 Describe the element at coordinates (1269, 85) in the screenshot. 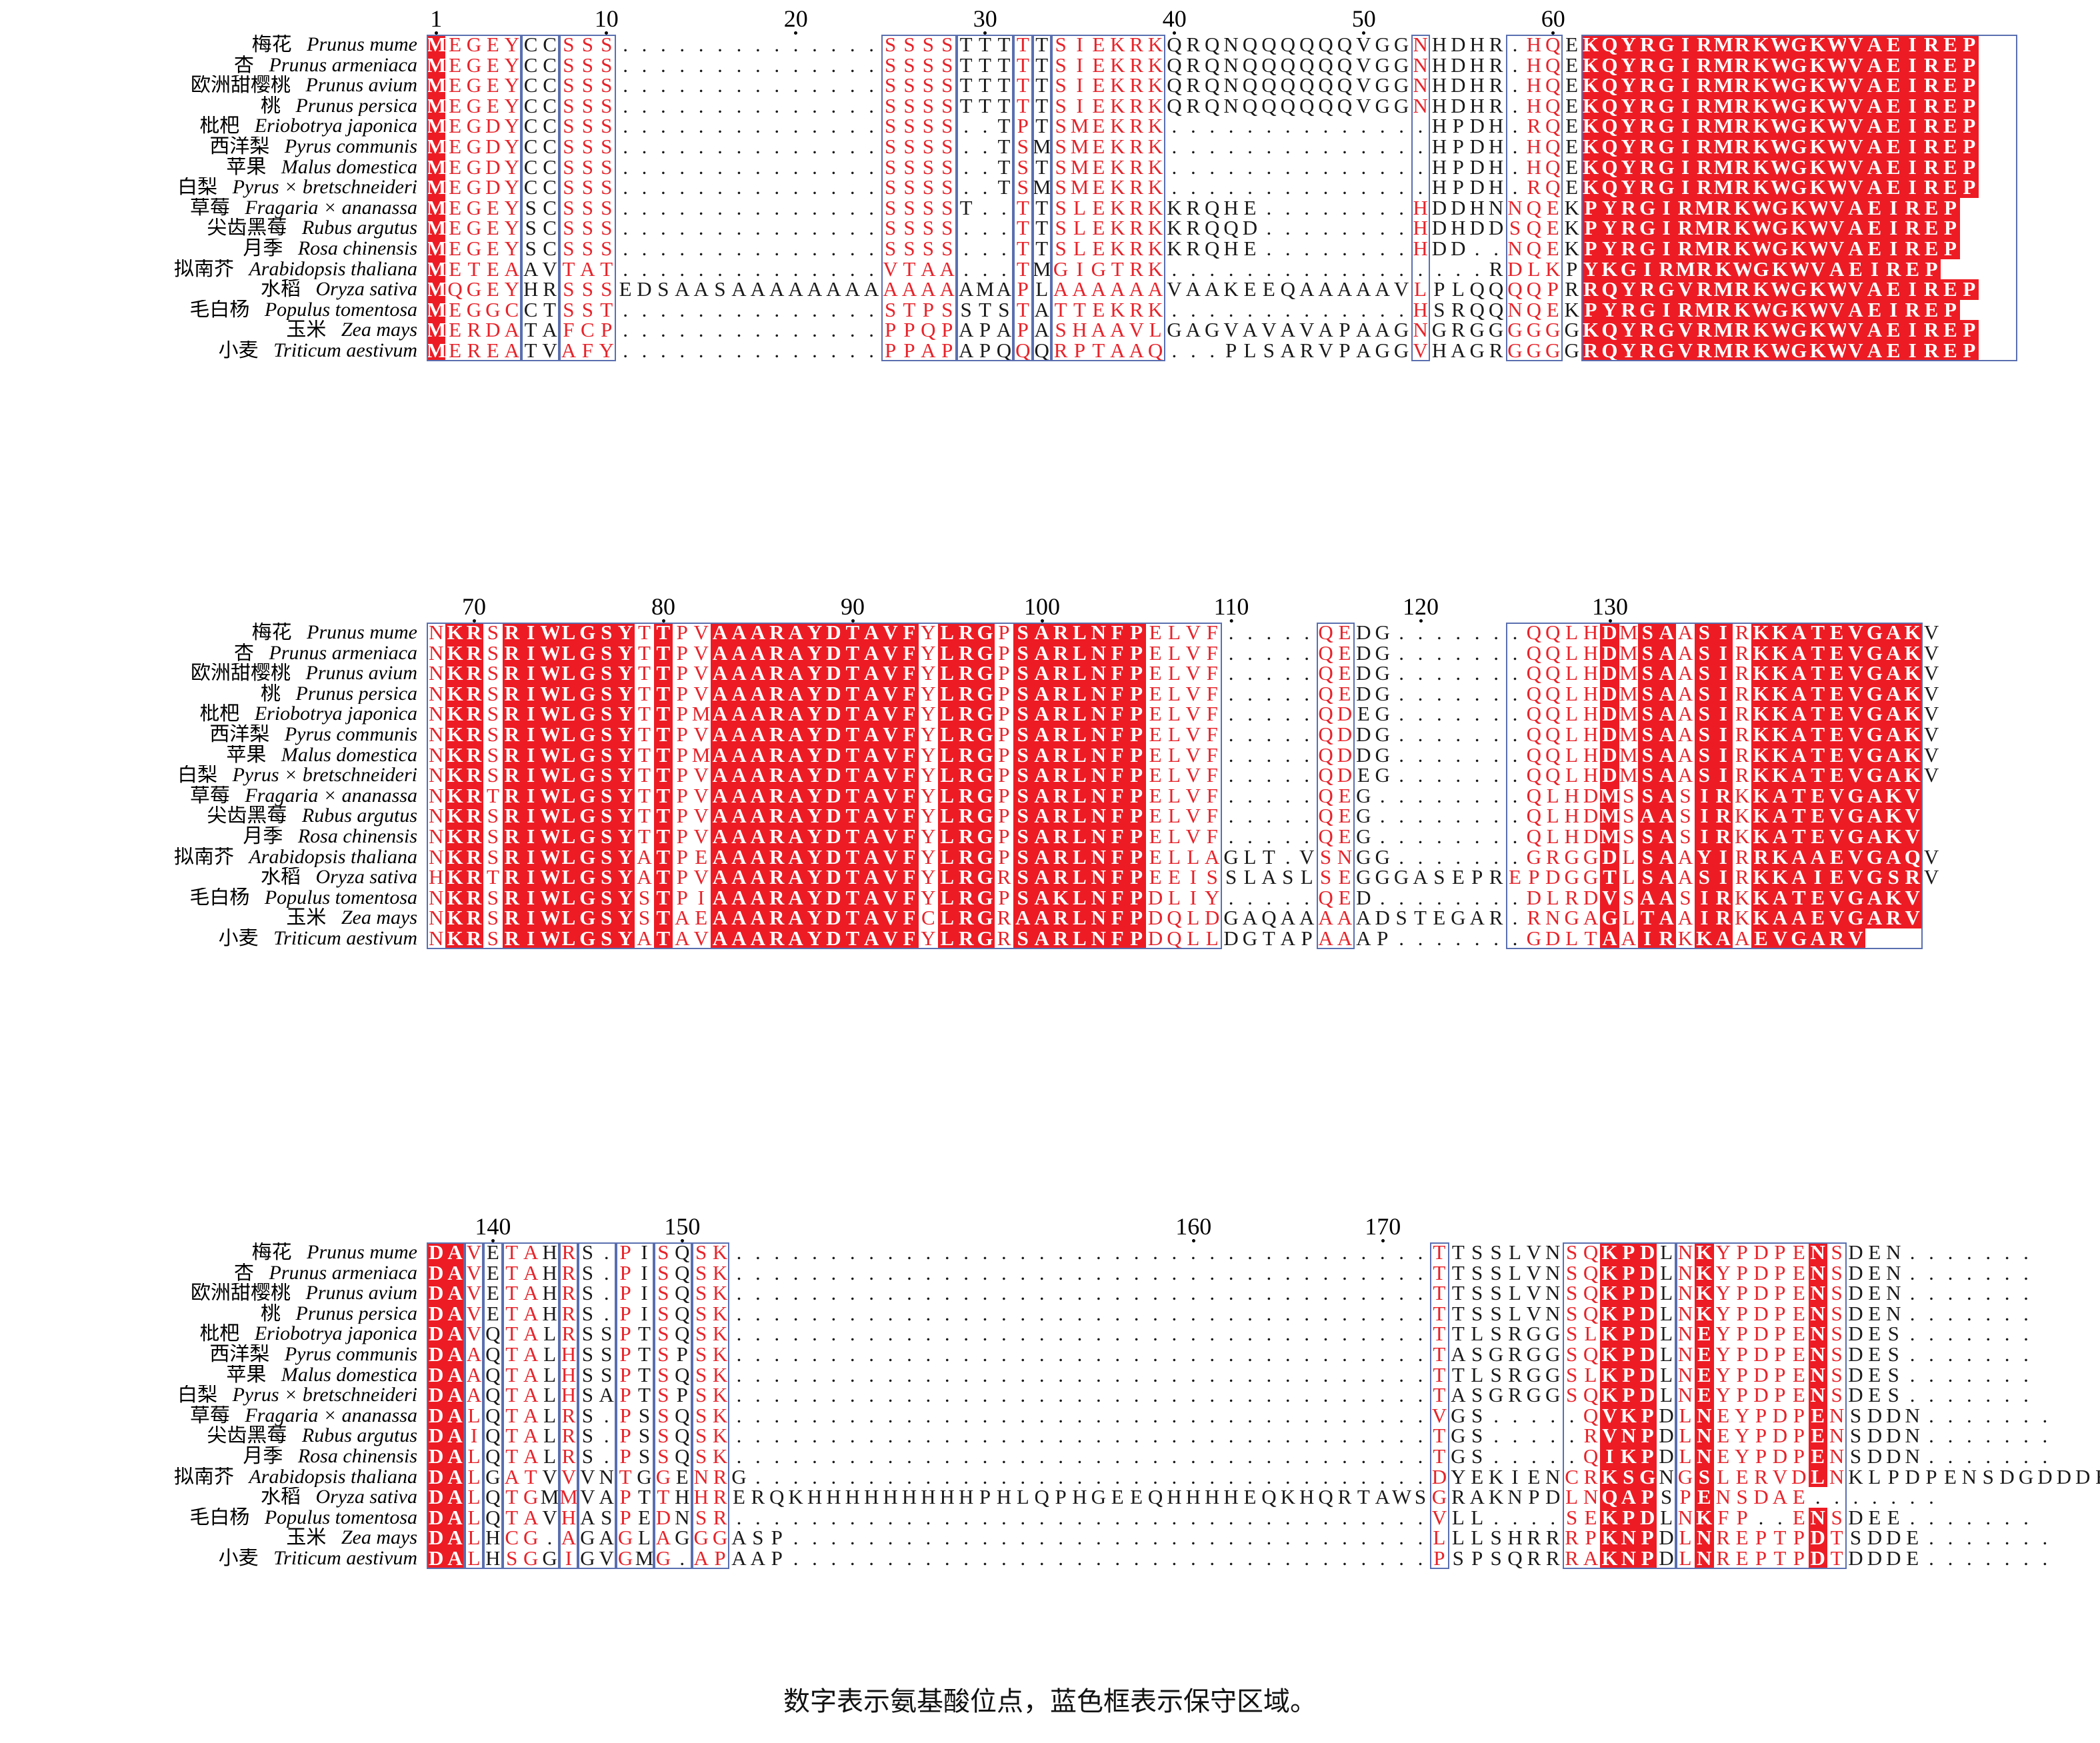

I see `residue-cell: Q` at that location.